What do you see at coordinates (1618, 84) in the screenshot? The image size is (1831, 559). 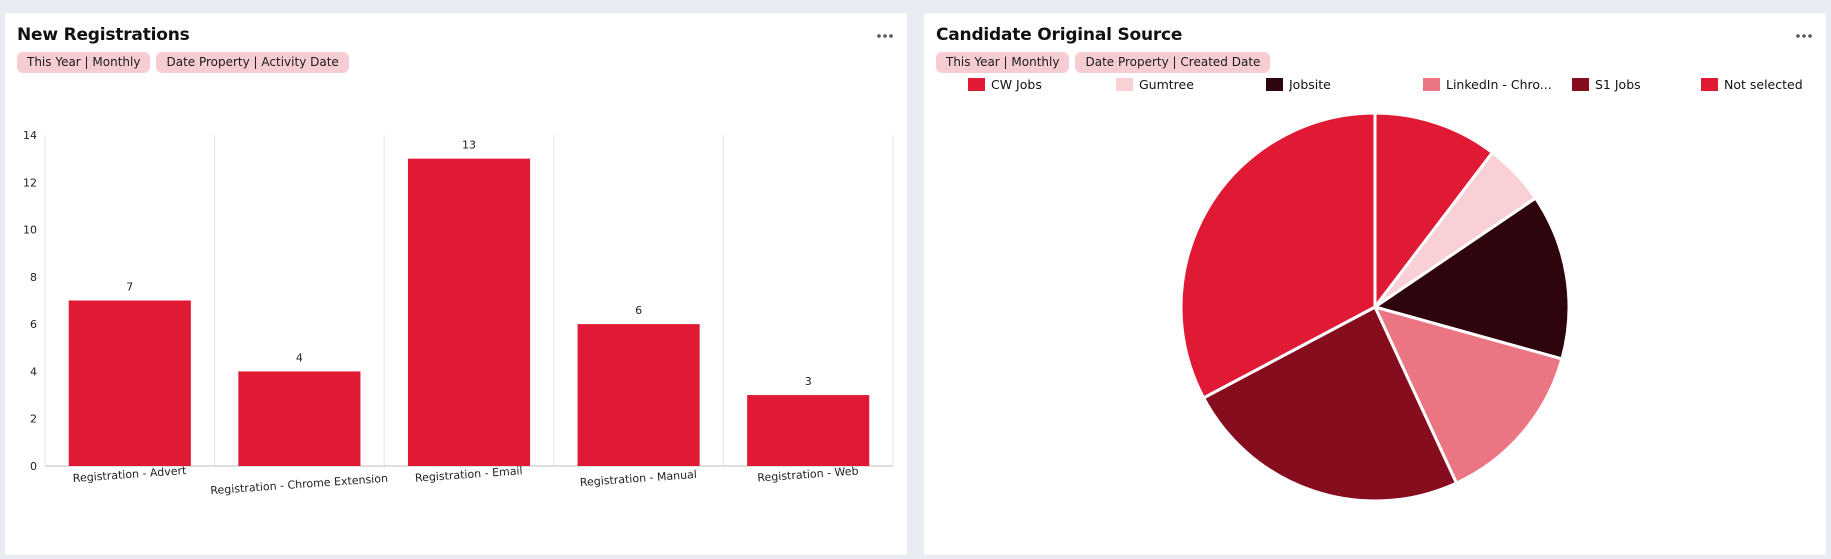 I see `legend-label: S1 Jobs` at bounding box center [1618, 84].